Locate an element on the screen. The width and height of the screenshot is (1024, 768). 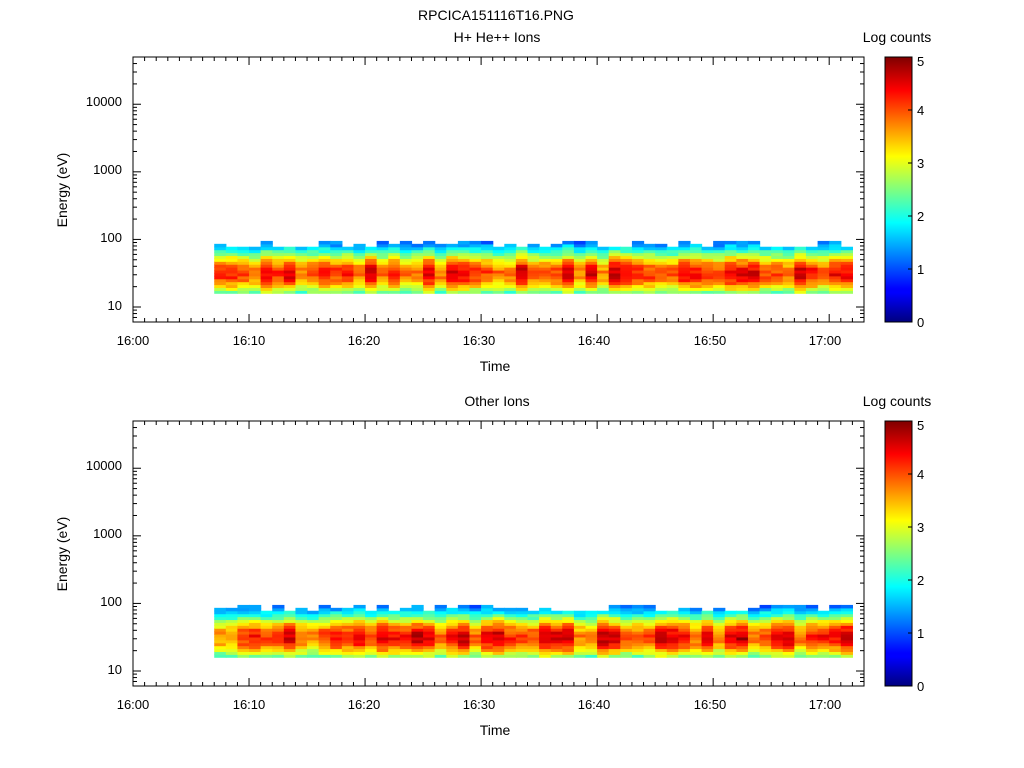
colorbar-tick-label: 3 is located at coordinates (920, 163).